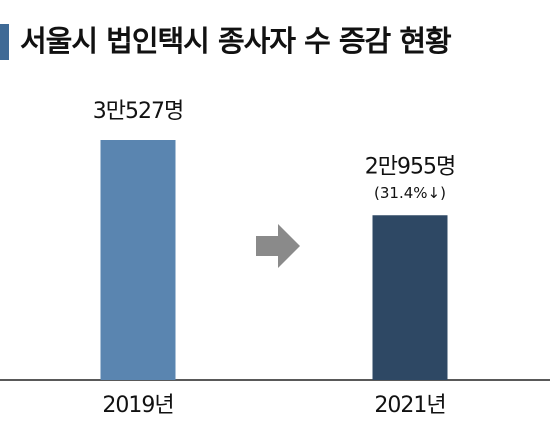 The image size is (550, 425). I want to click on annotation: (31.4%↓), so click(410, 193).